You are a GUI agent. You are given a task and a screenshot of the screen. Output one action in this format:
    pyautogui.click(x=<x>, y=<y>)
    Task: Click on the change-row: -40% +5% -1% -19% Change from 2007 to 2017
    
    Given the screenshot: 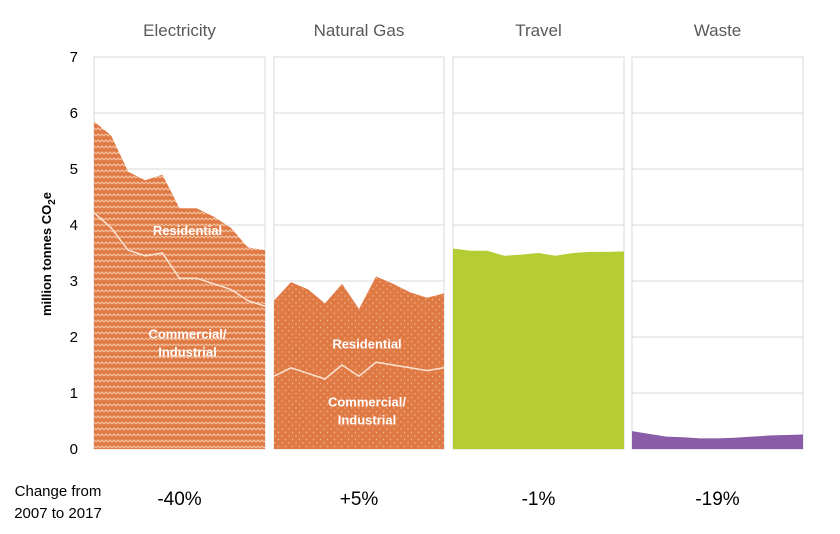 What is the action you would take?
    pyautogui.click(x=377, y=502)
    